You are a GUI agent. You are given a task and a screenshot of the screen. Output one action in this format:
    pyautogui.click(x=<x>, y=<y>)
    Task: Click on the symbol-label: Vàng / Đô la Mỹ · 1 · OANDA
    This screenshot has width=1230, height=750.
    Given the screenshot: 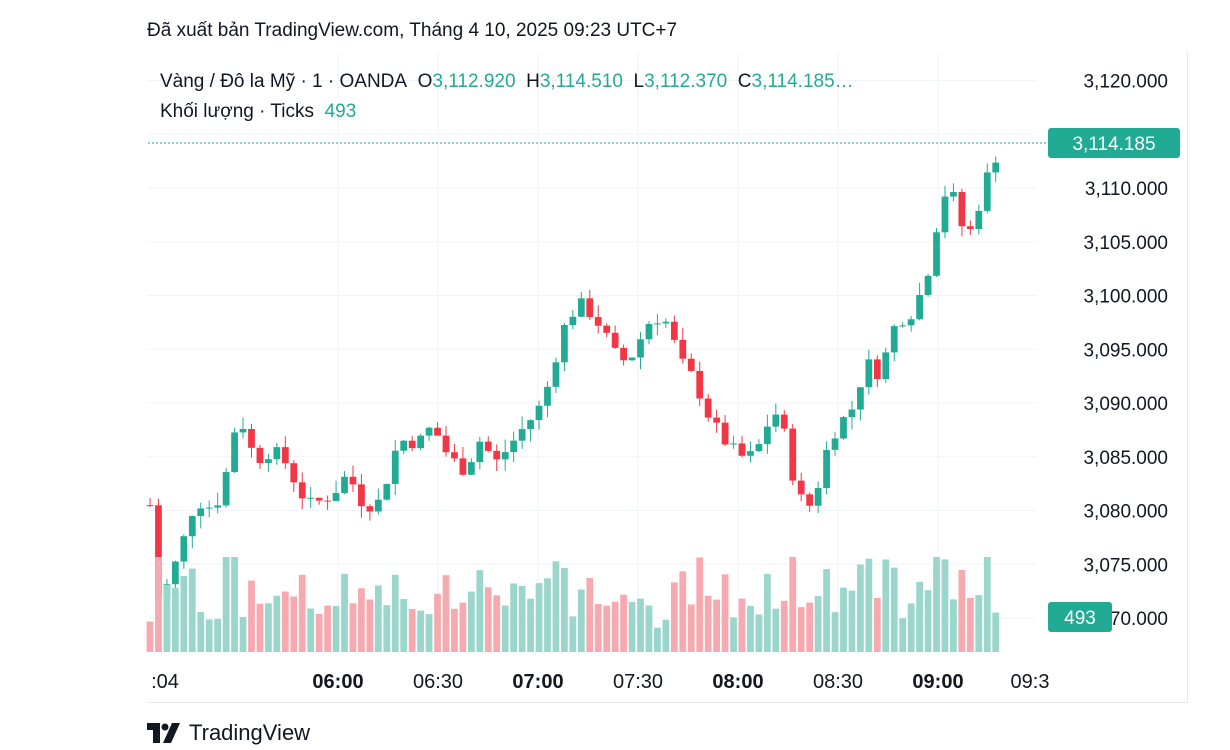 What is the action you would take?
    pyautogui.click(x=284, y=81)
    